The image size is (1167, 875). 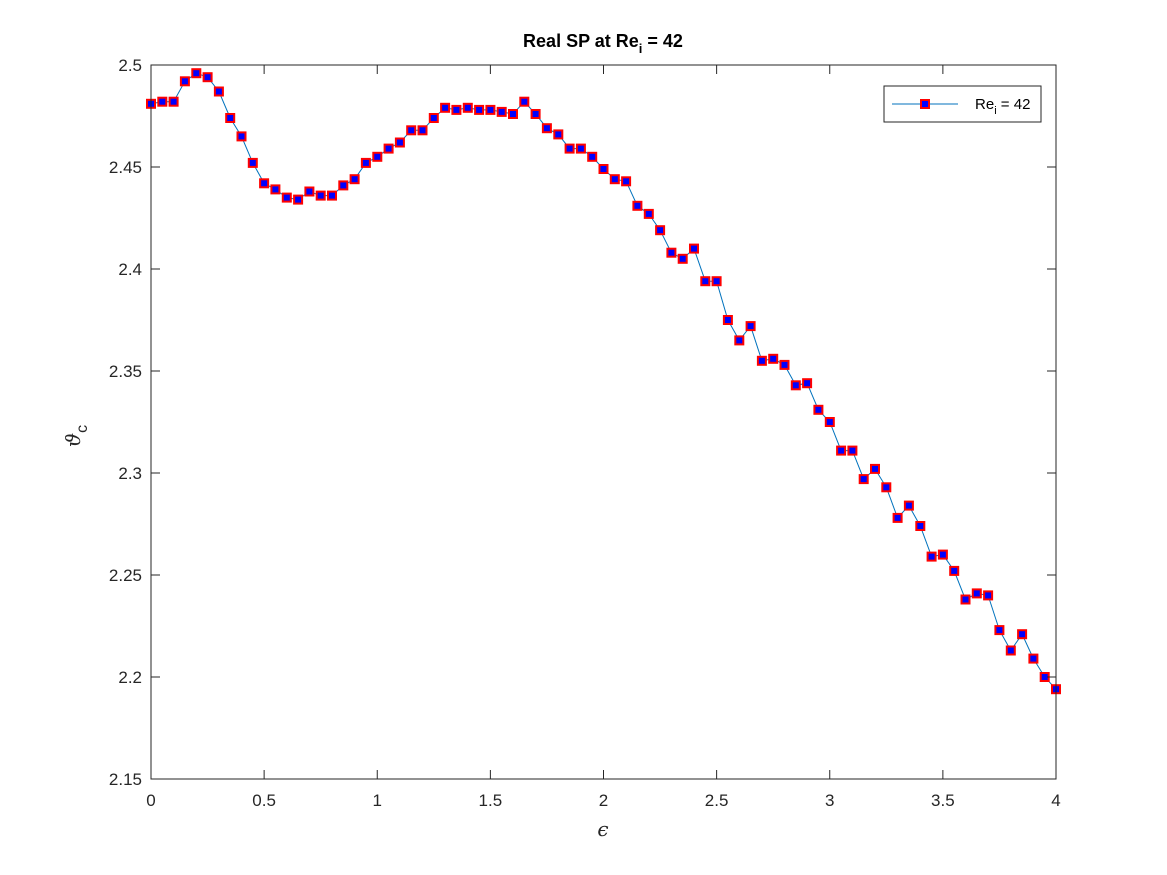 What do you see at coordinates (943, 800) in the screenshot?
I see `x-tick-label: 3.5` at bounding box center [943, 800].